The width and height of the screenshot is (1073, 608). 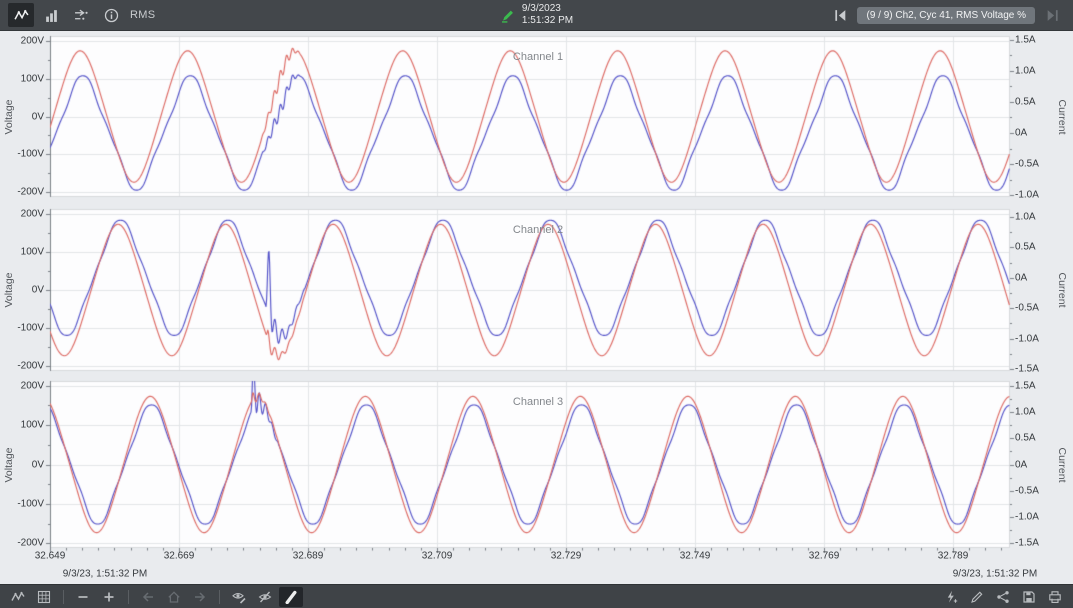 I want to click on eye-off-icon, so click(x=265, y=597).